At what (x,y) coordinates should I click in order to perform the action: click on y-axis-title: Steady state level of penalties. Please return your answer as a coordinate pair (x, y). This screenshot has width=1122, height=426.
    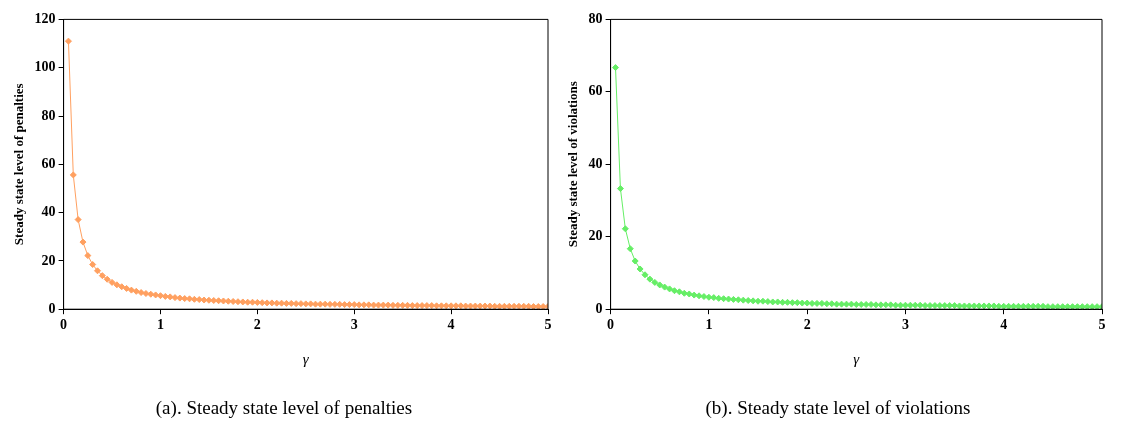
    Looking at the image, I should click on (19, 164).